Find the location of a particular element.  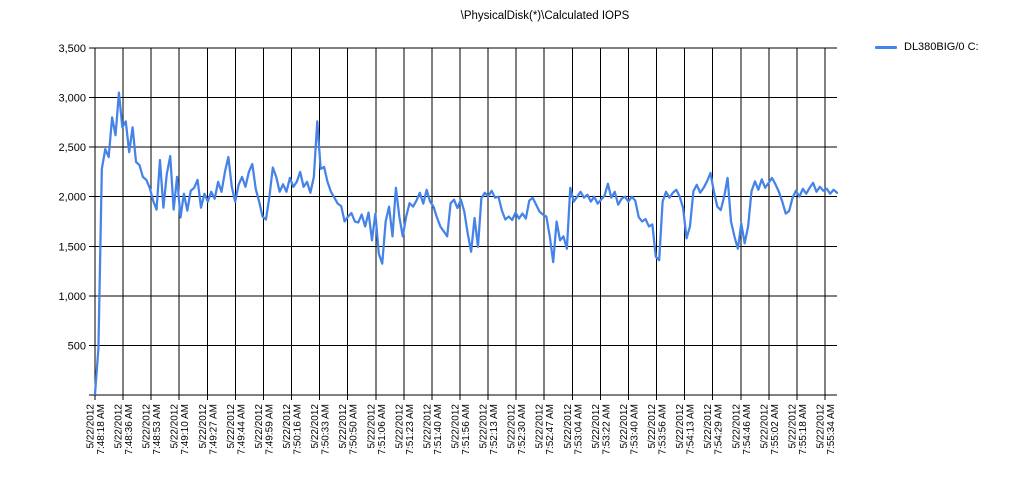

y-tick-label: 2,000 is located at coordinates (72, 198).